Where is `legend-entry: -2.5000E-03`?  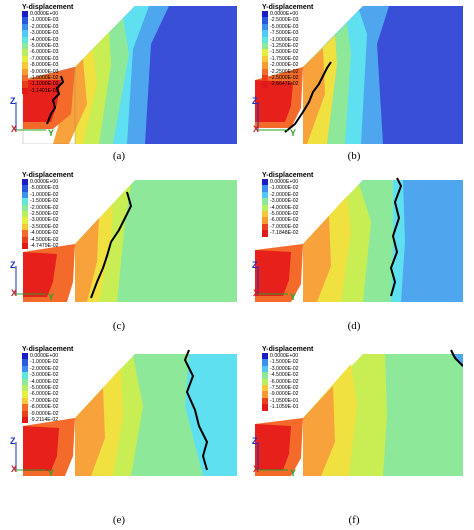
legend-entry: -2.5000E-03 is located at coordinates (287, 20).